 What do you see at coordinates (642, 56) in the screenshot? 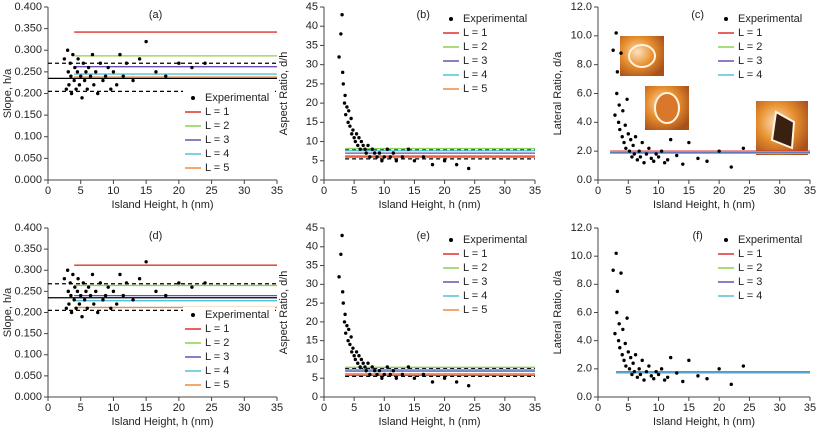
I see `afm-feature` at bounding box center [642, 56].